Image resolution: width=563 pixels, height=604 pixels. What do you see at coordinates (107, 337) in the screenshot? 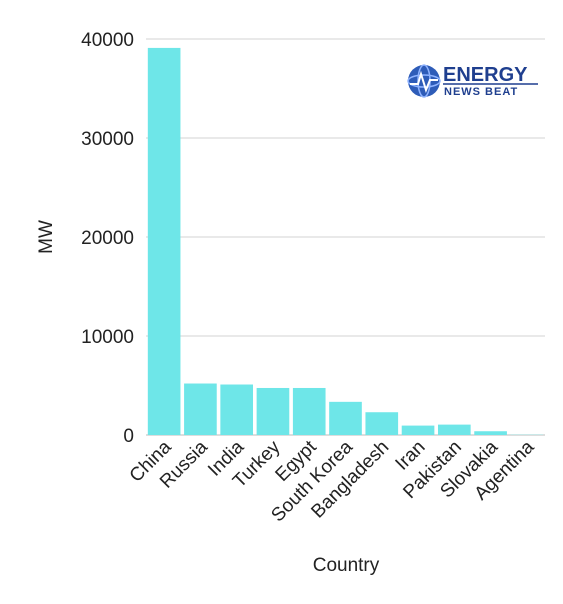
I see `y-tick-label: 10000` at bounding box center [107, 337].